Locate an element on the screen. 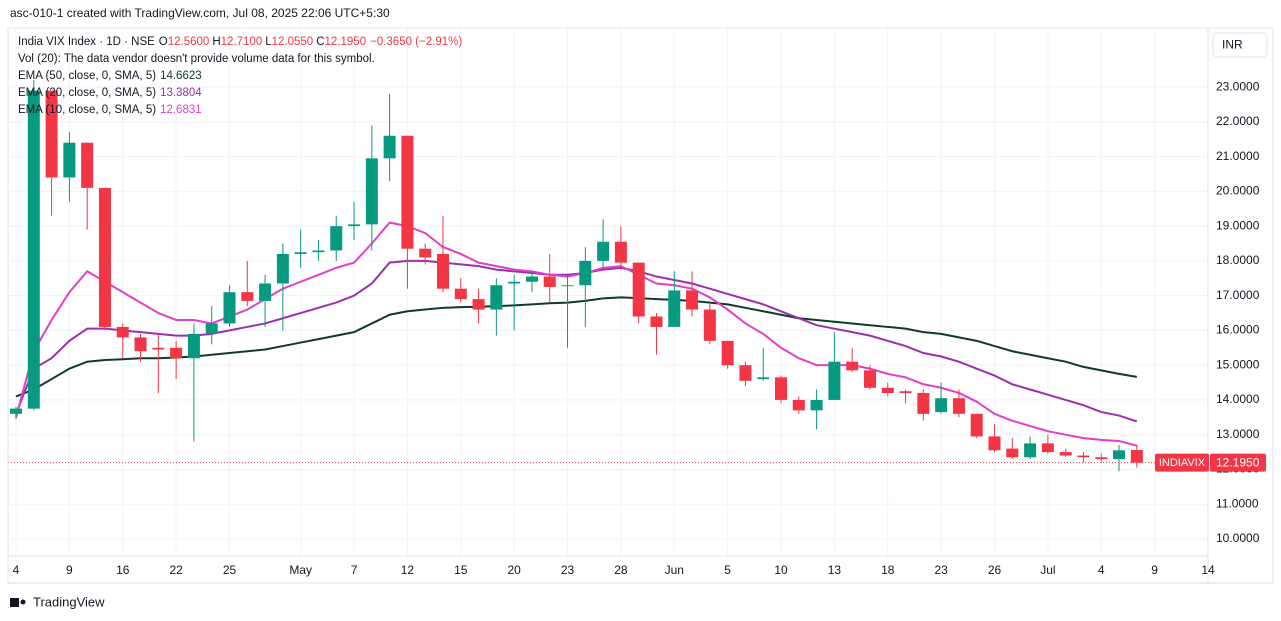 The image size is (1281, 621). y-tick-label: 11.0000 is located at coordinates (1237, 503).